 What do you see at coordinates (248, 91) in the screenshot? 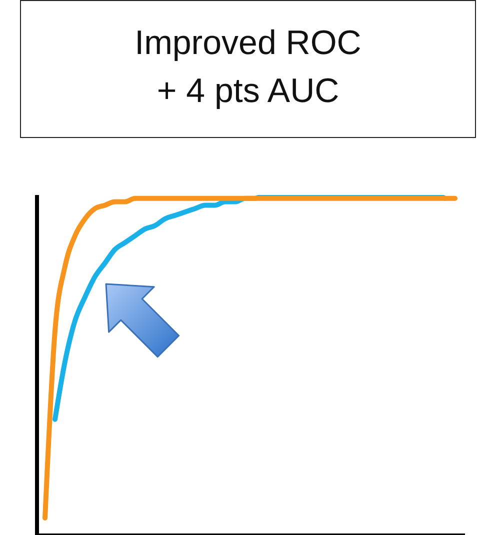
I see `chart-subtitle: + 4 pts AUC` at bounding box center [248, 91].